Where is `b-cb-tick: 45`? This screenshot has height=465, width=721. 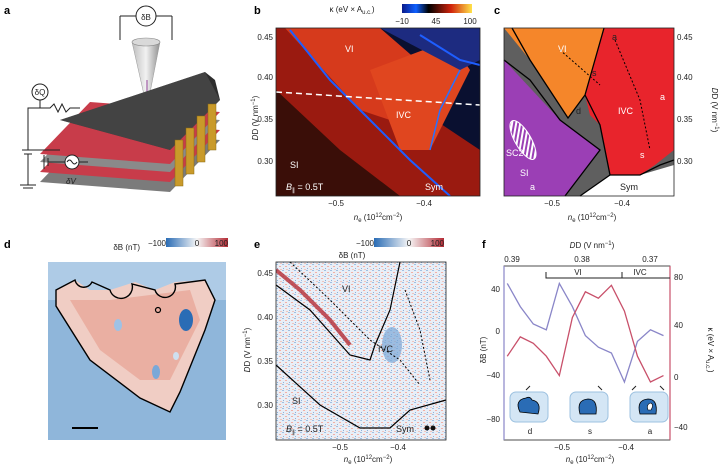
b-cb-tick: 45 is located at coordinates (436, 21).